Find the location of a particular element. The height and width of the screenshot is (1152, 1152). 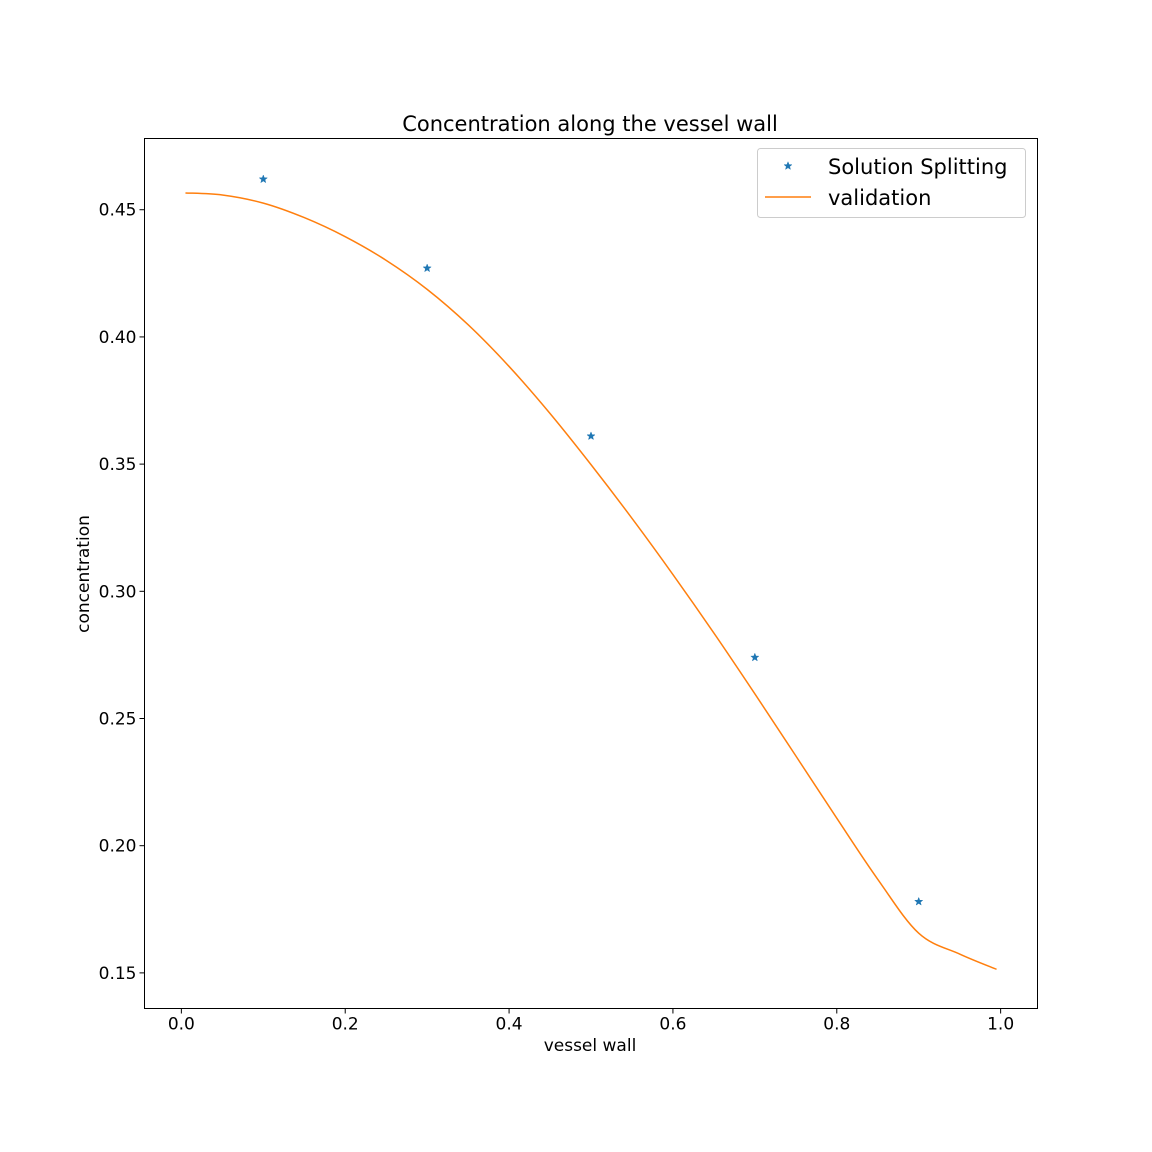

y-axis: 0.15 0.20 0.25 0.30 0.35 0.40 0.45 is located at coordinates (122, 592).